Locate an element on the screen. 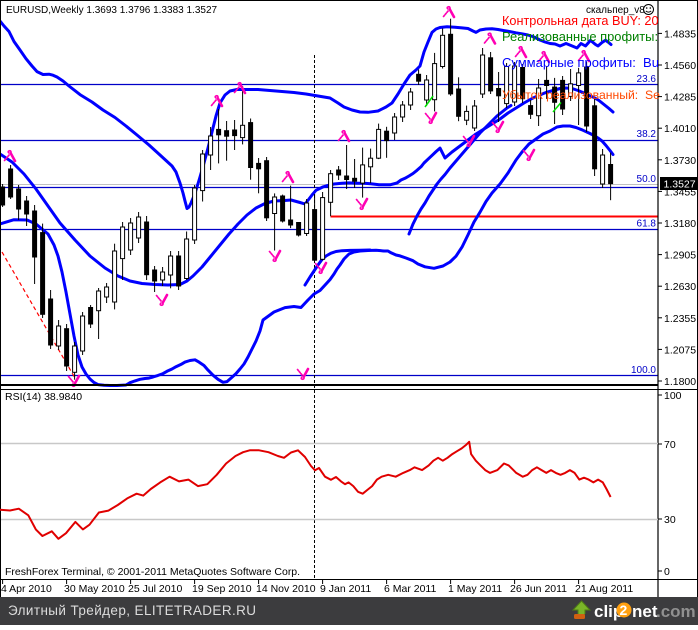 Image resolution: width=698 pixels, height=630 pixels. svg-text: 19 Sep 2010 is located at coordinates (222, 589).